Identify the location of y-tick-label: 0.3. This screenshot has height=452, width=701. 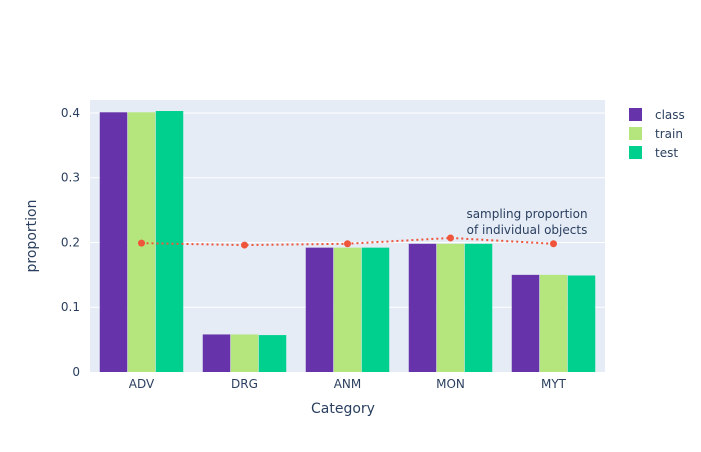
(70, 178).